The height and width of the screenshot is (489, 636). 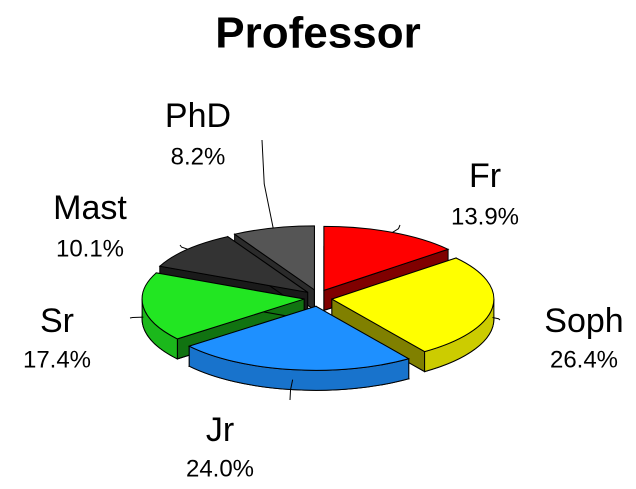 What do you see at coordinates (57, 321) in the screenshot?
I see `category-label: Sr` at bounding box center [57, 321].